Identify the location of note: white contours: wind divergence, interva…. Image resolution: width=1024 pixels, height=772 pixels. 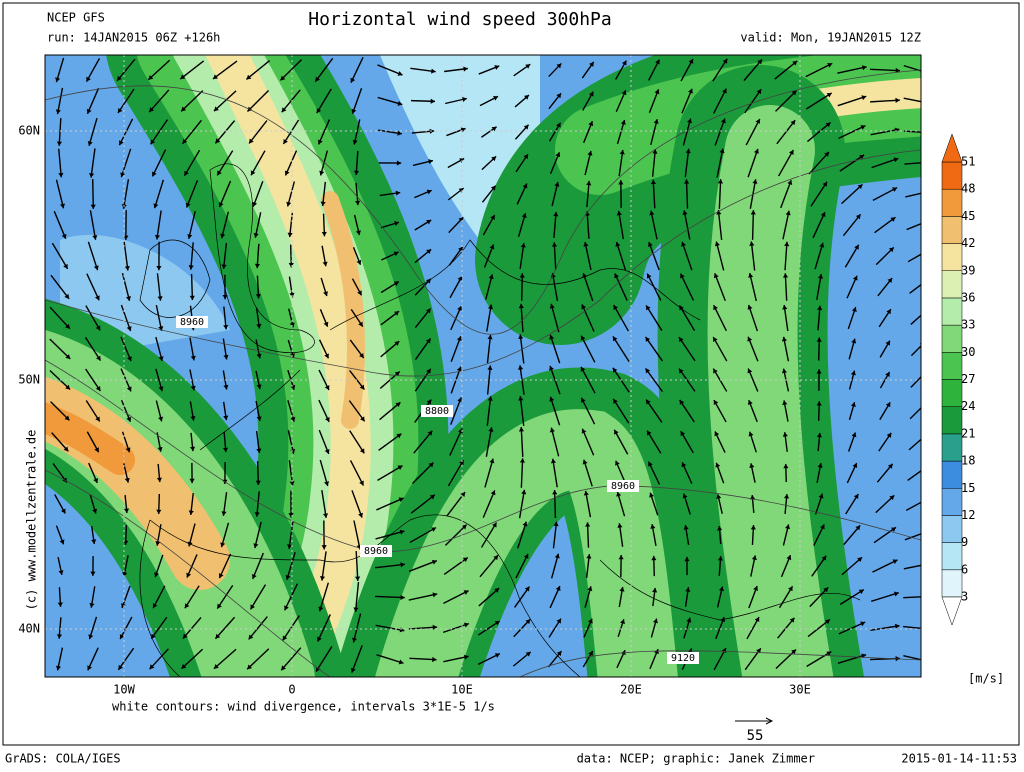
(303, 707).